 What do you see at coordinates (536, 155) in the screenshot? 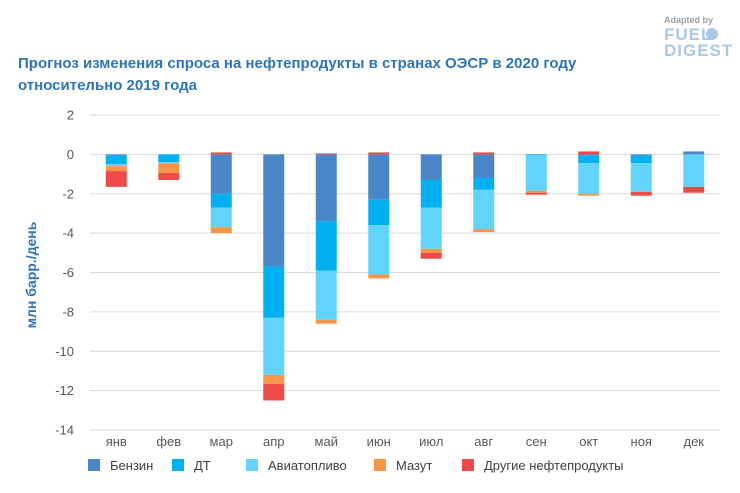
I see `bar-сен-series-1` at bounding box center [536, 155].